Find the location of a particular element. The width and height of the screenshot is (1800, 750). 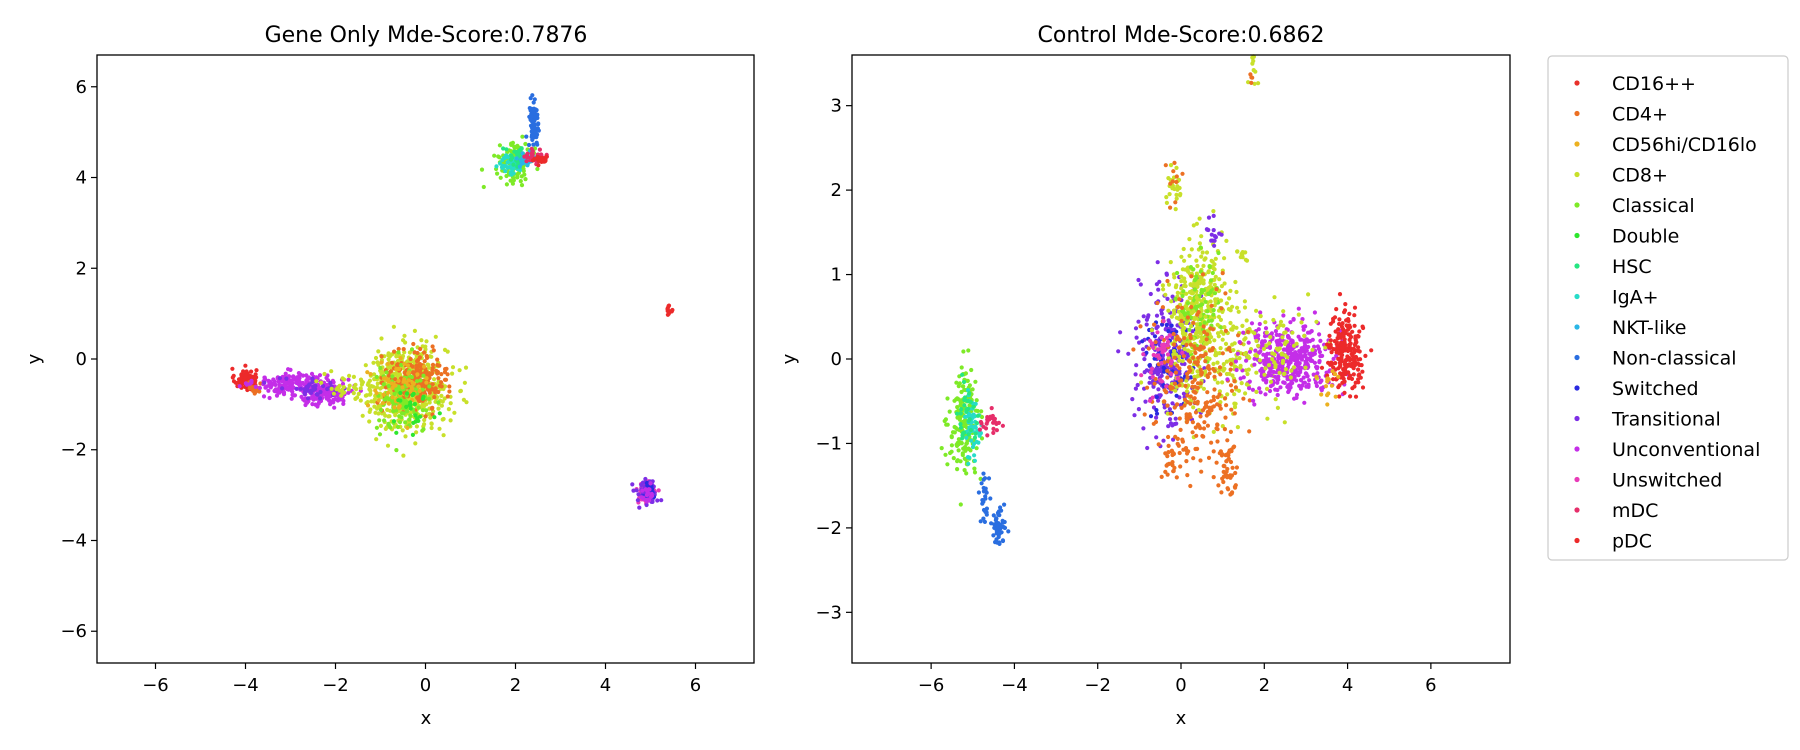

y-tick-label: −4 is located at coordinates (73, 540).